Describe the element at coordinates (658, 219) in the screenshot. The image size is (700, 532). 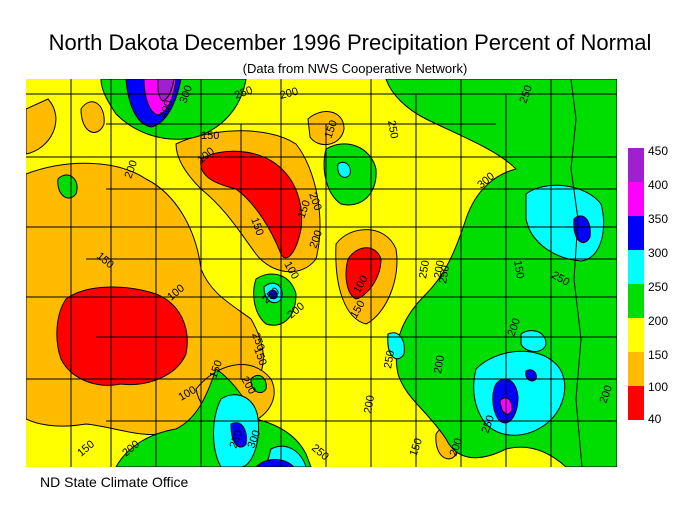
I see `legend-label-350: 350` at that location.